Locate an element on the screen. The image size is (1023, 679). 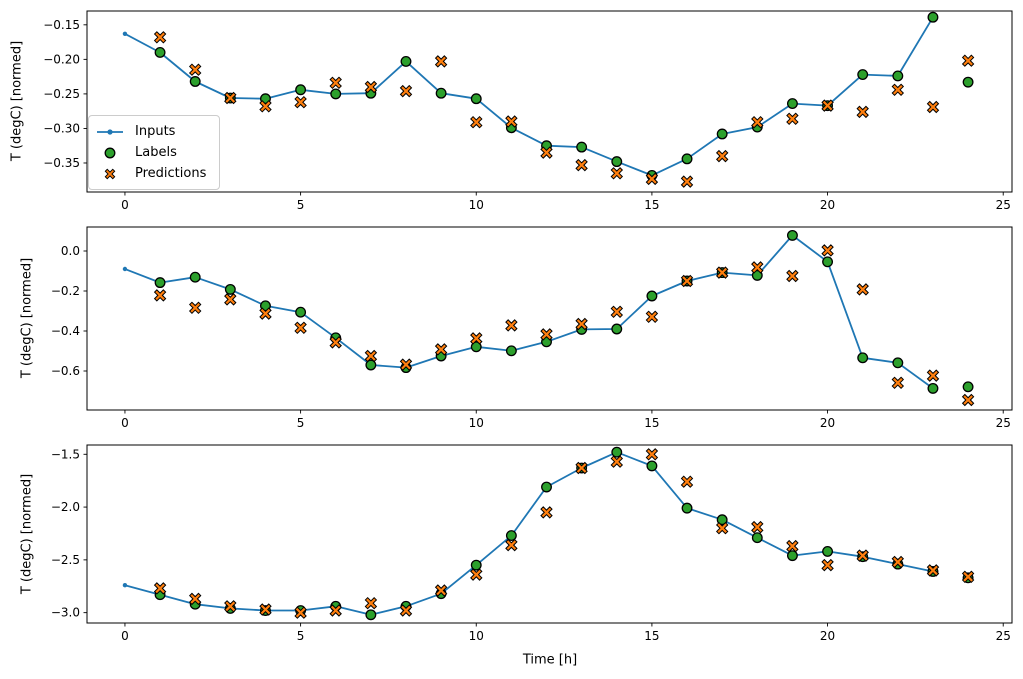
y-tick-label: −3.0 is located at coordinates (65, 613).